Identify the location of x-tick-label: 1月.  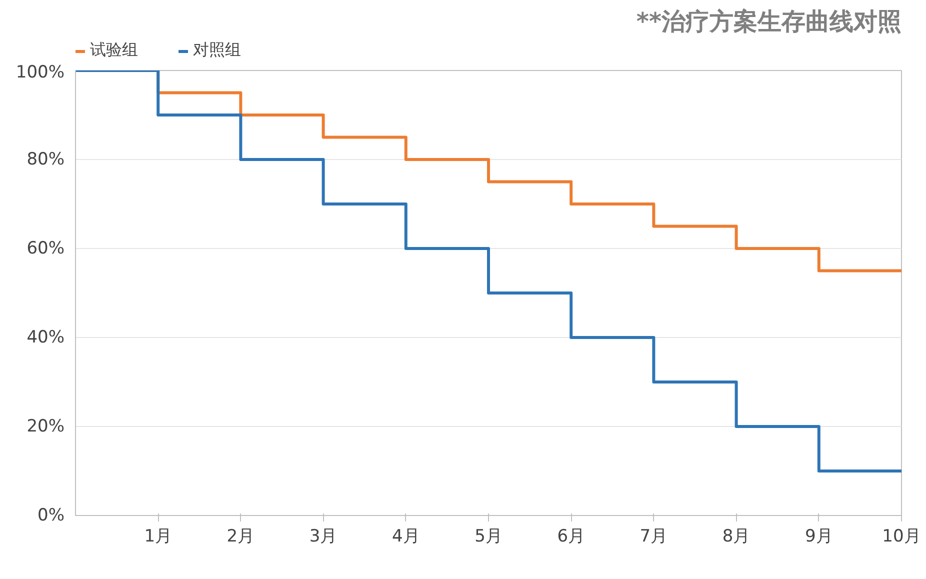
(158, 536).